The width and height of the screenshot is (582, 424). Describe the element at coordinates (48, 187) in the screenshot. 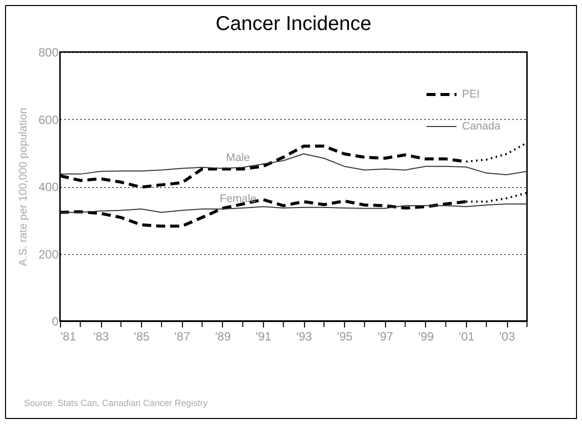

I see `y-tick-label: 400` at that location.